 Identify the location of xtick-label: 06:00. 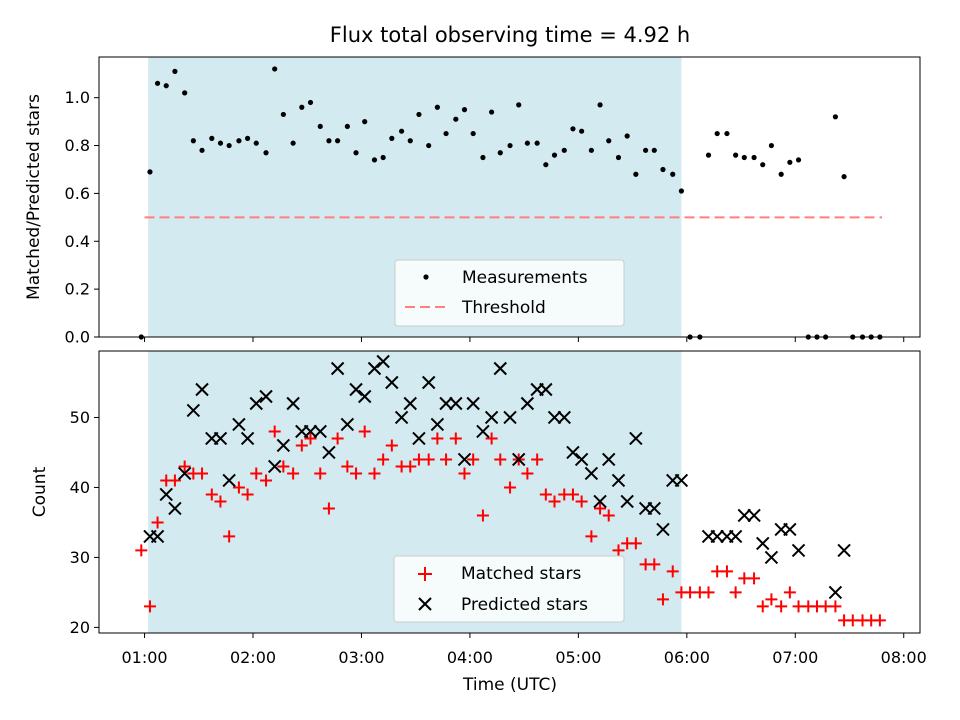
(687, 657).